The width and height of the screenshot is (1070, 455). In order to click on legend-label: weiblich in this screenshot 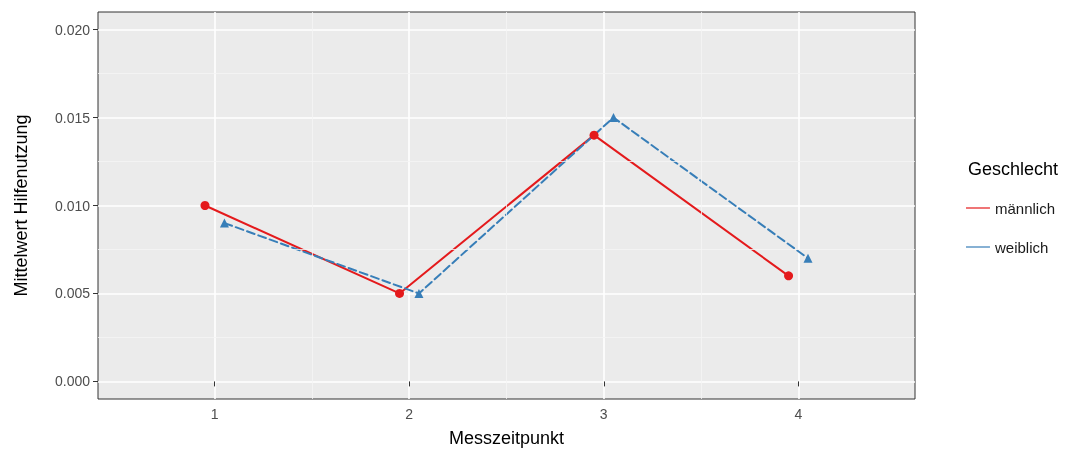, I will do `click(1021, 247)`.